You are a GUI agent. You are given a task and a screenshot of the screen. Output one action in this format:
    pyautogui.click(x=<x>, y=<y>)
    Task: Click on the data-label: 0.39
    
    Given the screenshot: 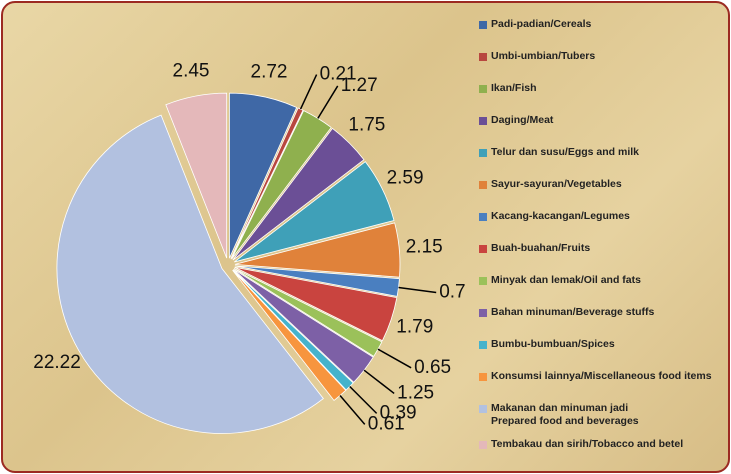 What is the action you would take?
    pyautogui.click(x=398, y=412)
    